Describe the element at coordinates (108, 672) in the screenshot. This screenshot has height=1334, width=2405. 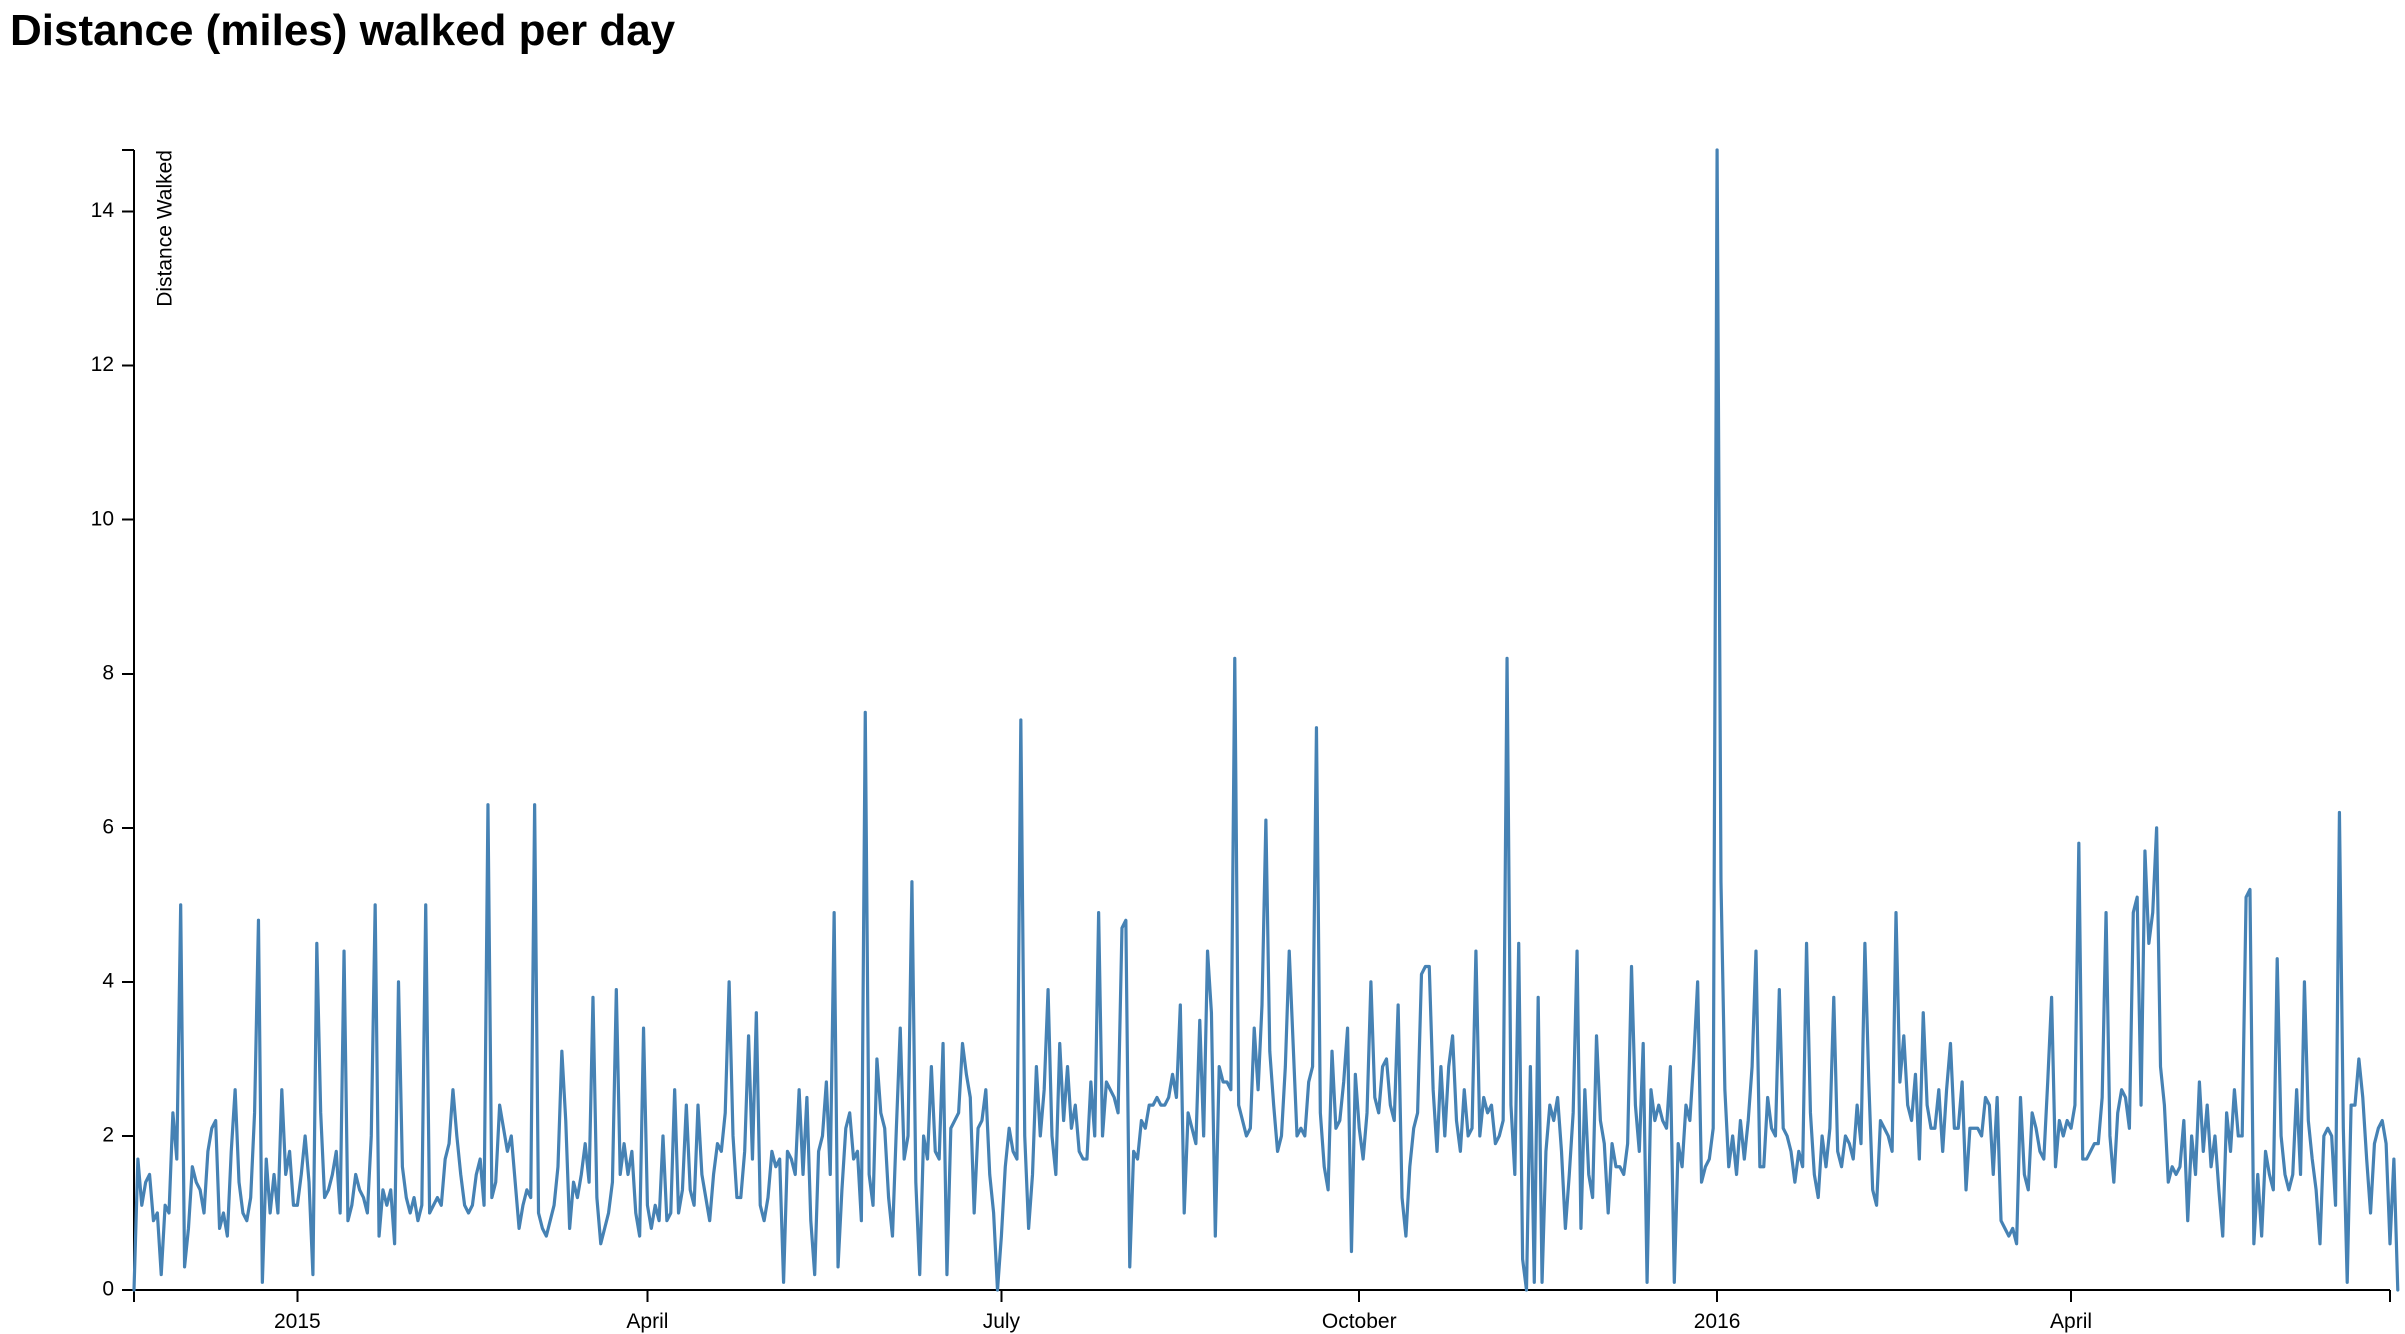
I see `y-tick-label: 8` at that location.